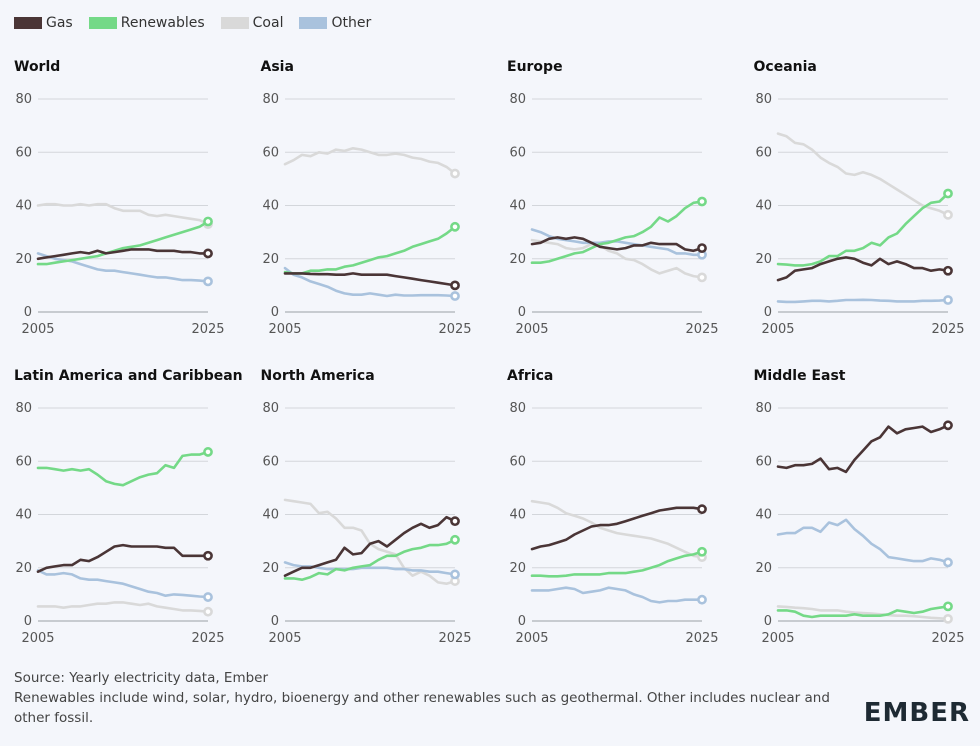  I want to click on legend-swatch-coal, so click(234, 23).